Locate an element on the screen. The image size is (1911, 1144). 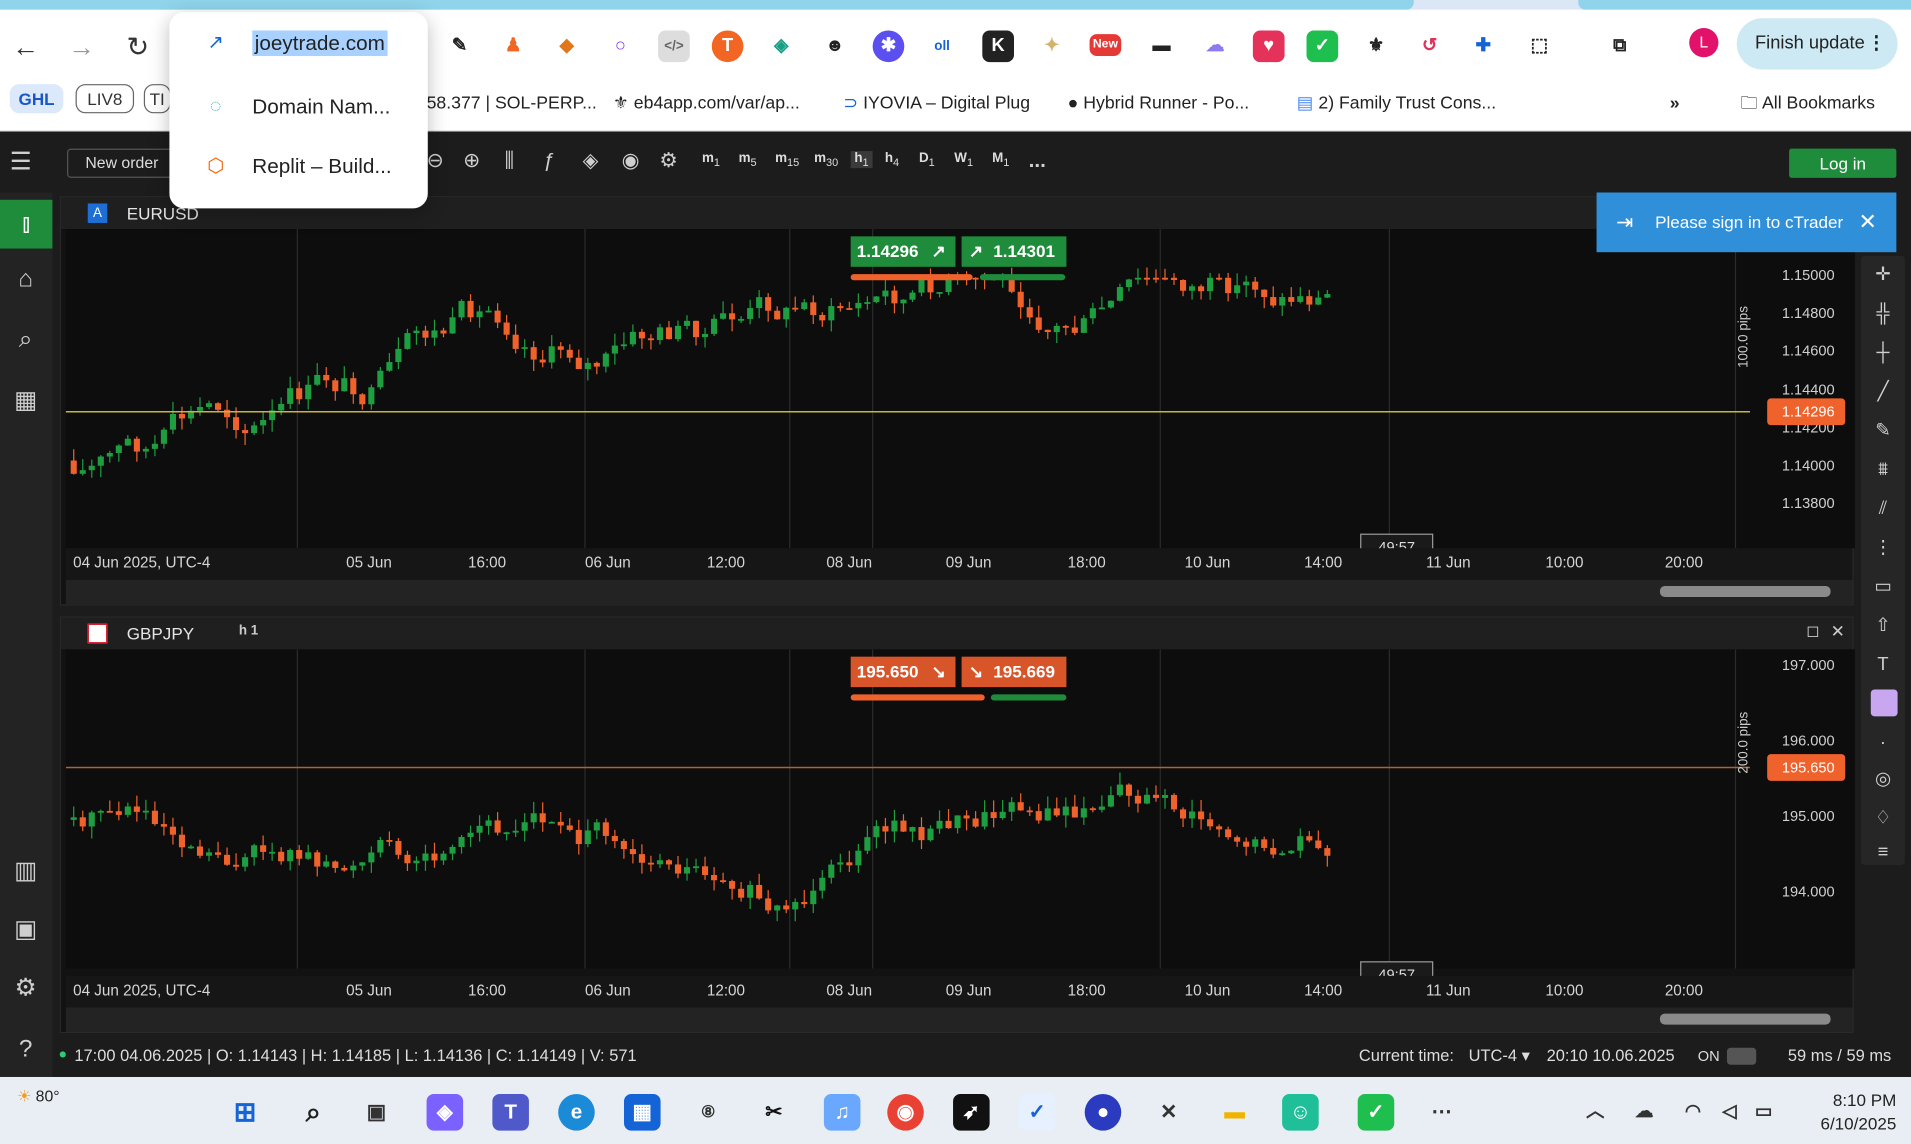
indicators-icon: ƒ is located at coordinates (549, 160).